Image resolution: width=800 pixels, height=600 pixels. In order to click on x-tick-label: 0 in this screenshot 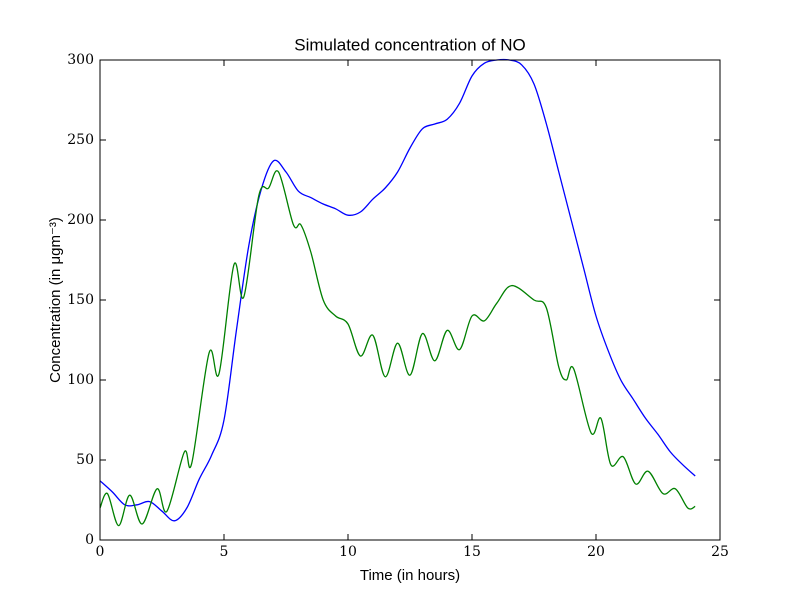, I will do `click(100, 552)`.